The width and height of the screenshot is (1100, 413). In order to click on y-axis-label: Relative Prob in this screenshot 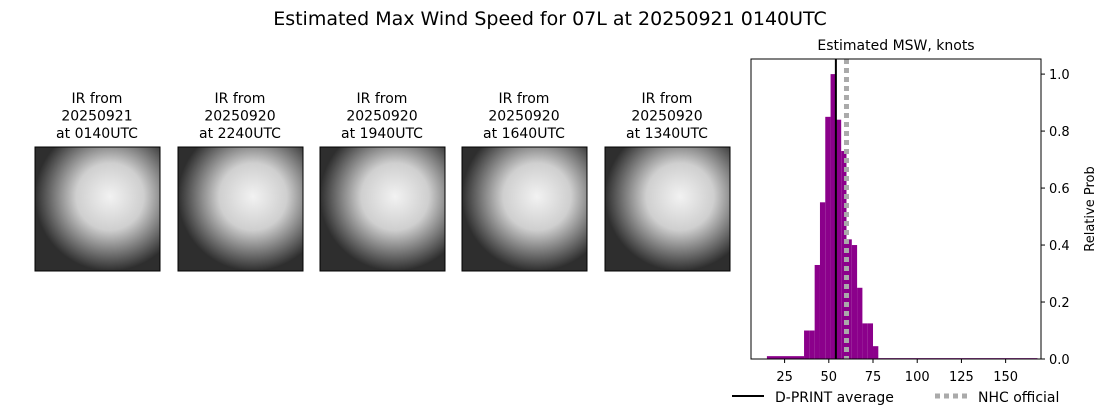, I will do `click(1090, 208)`.